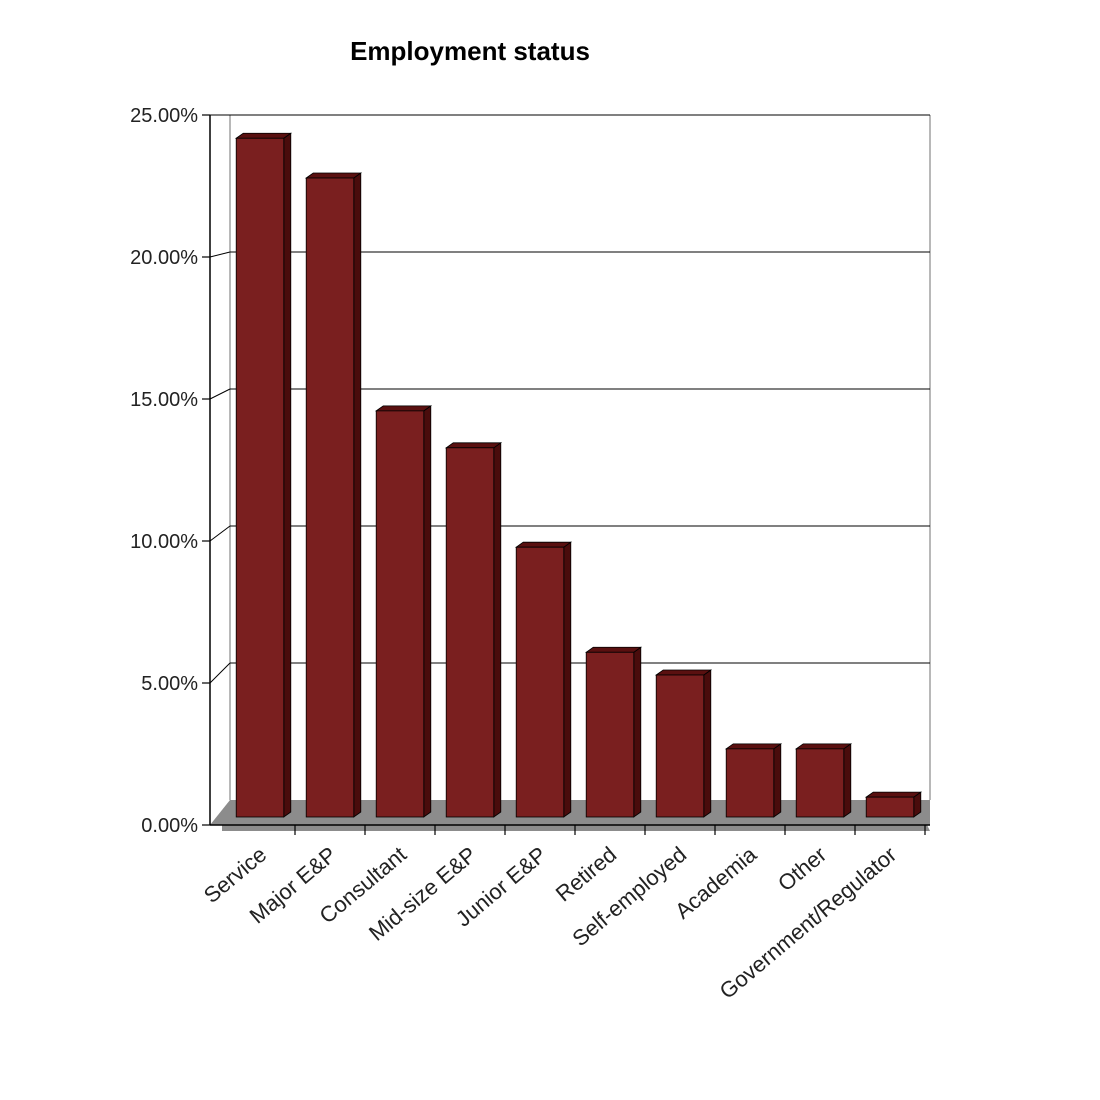 The width and height of the screenshot is (1100, 1100). What do you see at coordinates (164, 258) in the screenshot?
I see `y-tick-label: 20.00%` at bounding box center [164, 258].